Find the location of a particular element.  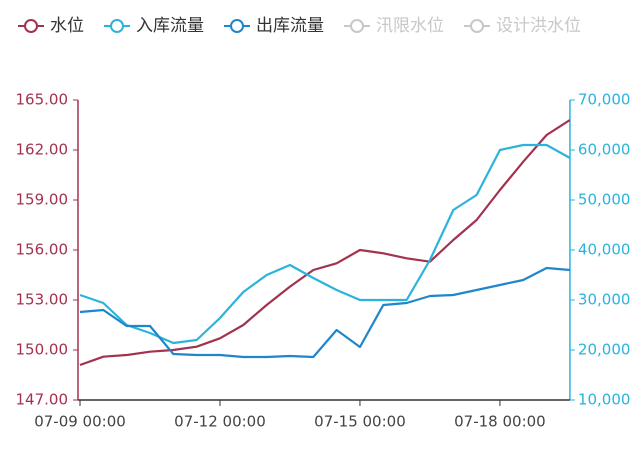

y2-tick-label: 30,000 is located at coordinates (604, 300).